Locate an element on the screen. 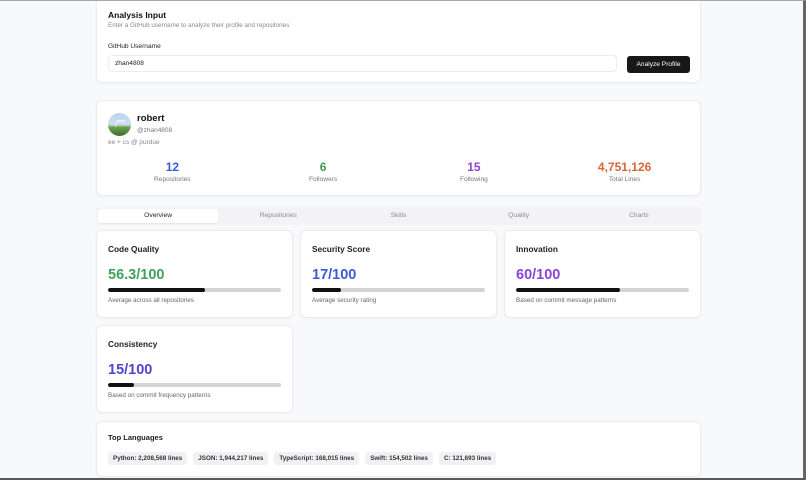 The image size is (806, 480). metric-description: Average security rating is located at coordinates (344, 300).